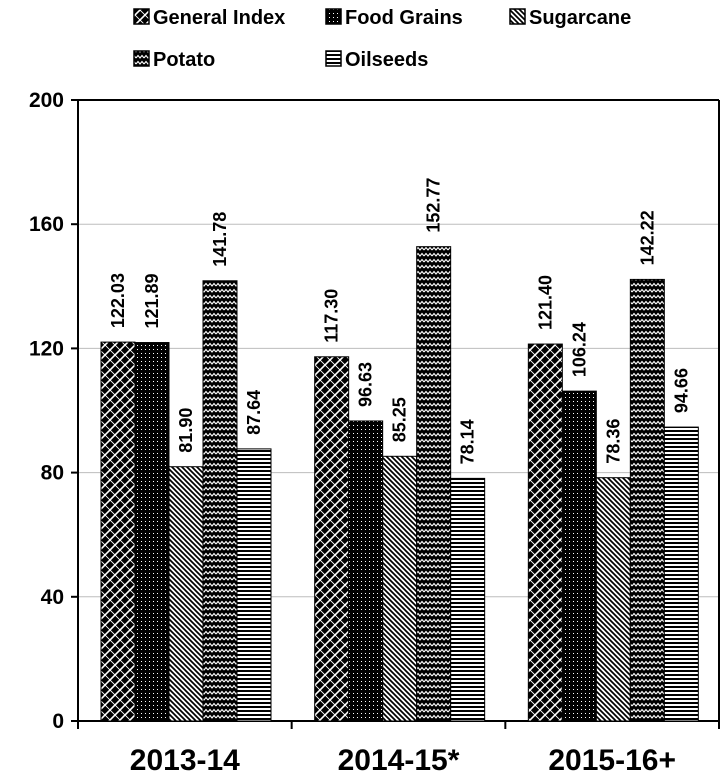 The height and width of the screenshot is (779, 720). I want to click on legend-item-potato: Potato, so click(174, 60).